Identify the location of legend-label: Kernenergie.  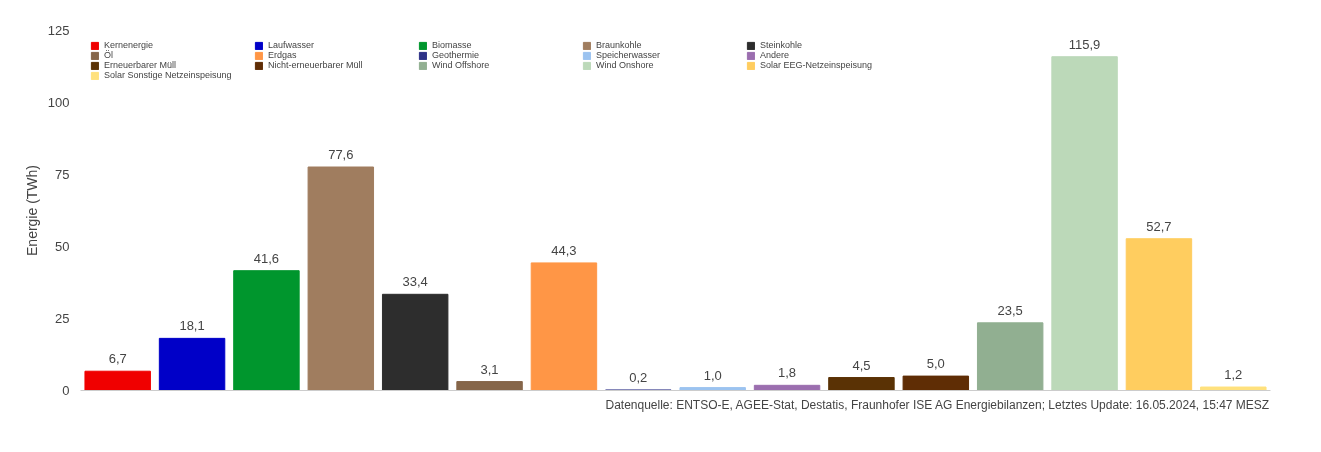
(129, 45).